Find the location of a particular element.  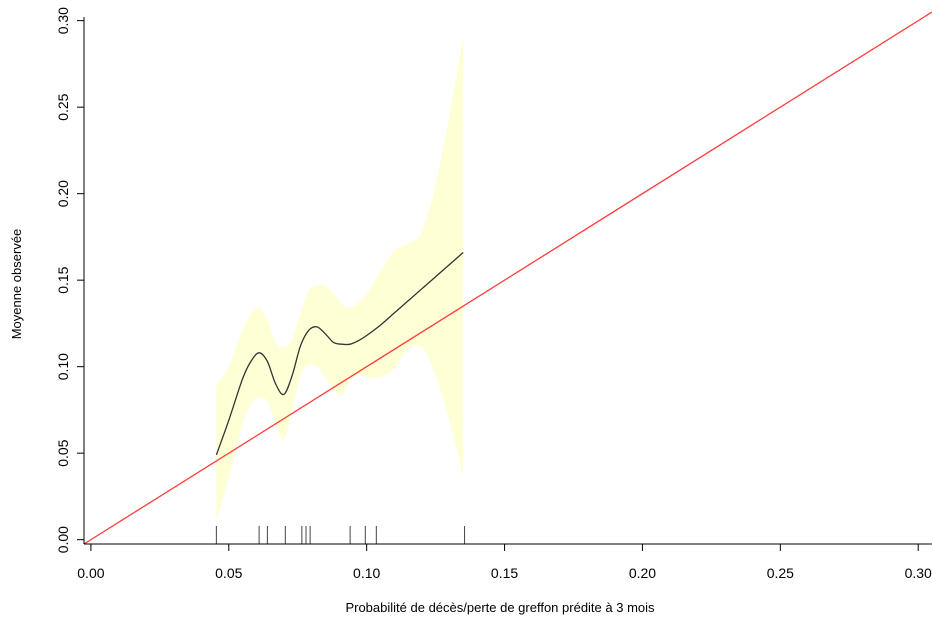

y-tick-label: 0.05 is located at coordinates (63, 452).